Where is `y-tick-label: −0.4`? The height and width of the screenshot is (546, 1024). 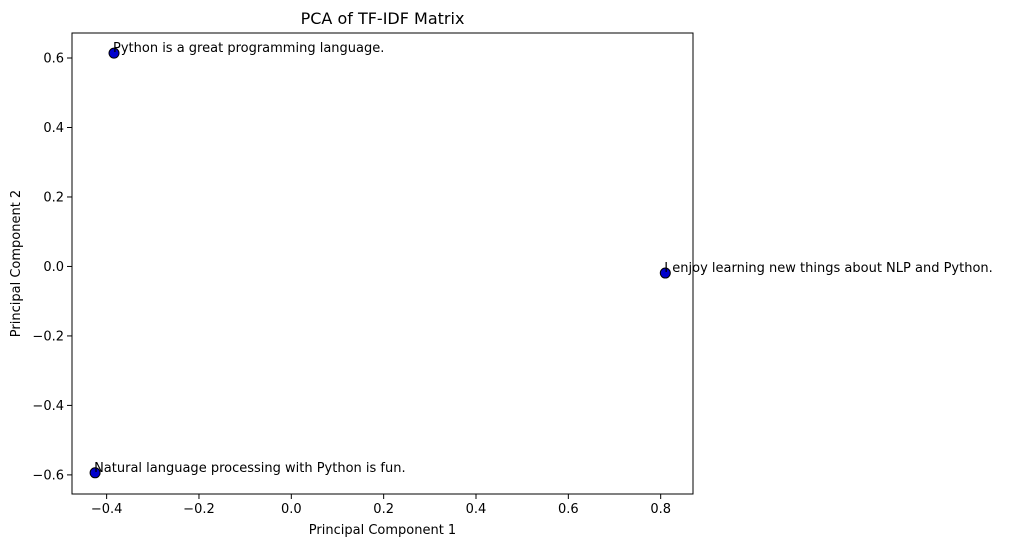
y-tick-label: −0.4 is located at coordinates (48, 406).